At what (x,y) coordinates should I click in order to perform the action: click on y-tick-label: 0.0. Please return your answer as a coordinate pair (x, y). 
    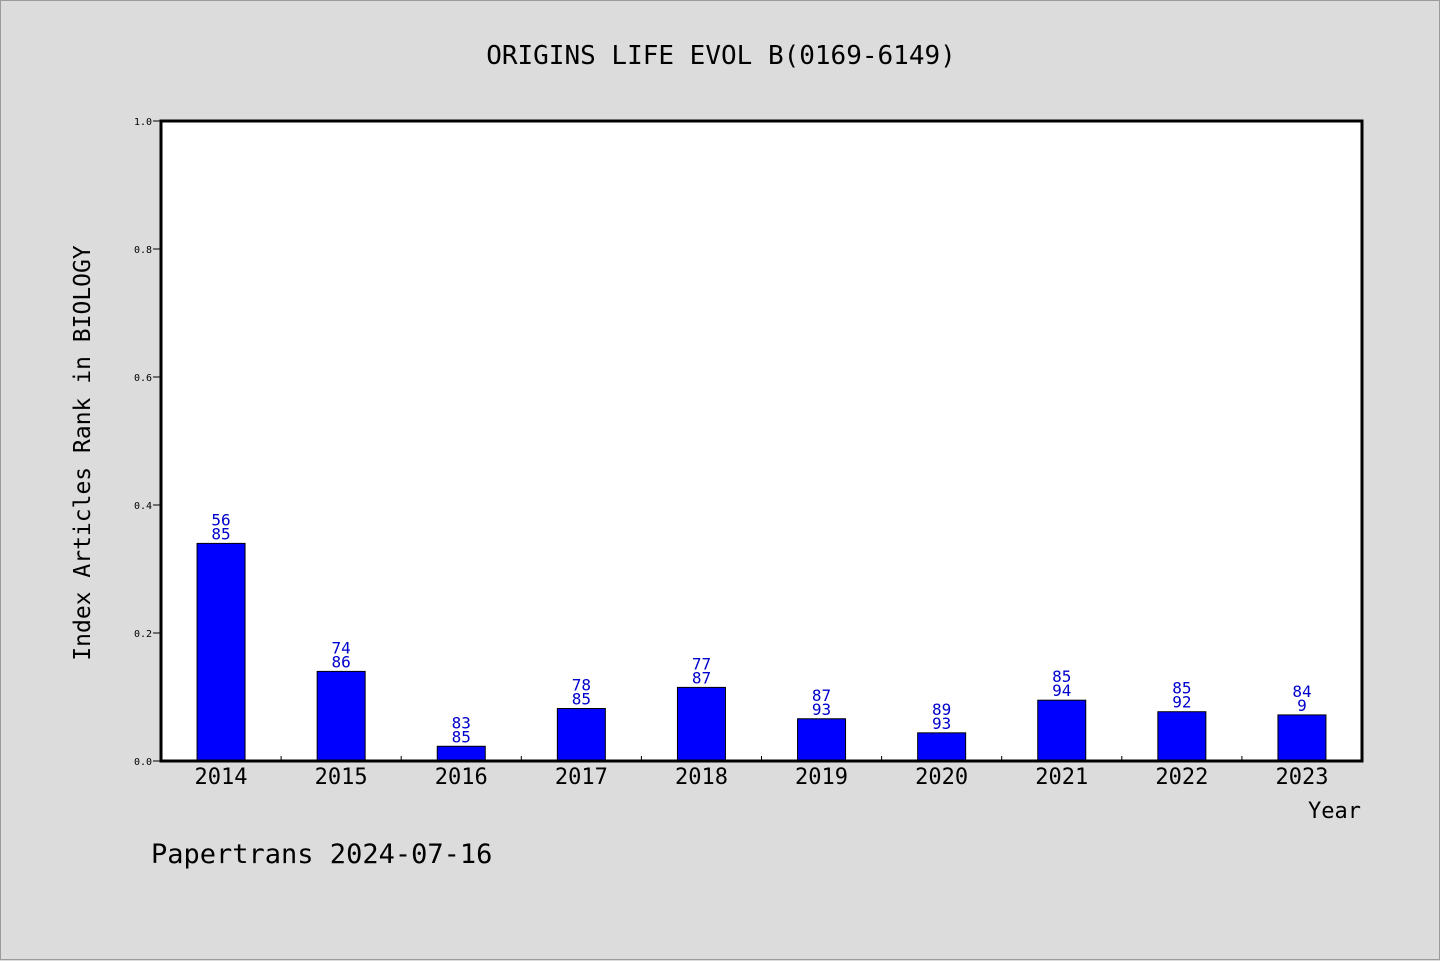
    Looking at the image, I should click on (143, 762).